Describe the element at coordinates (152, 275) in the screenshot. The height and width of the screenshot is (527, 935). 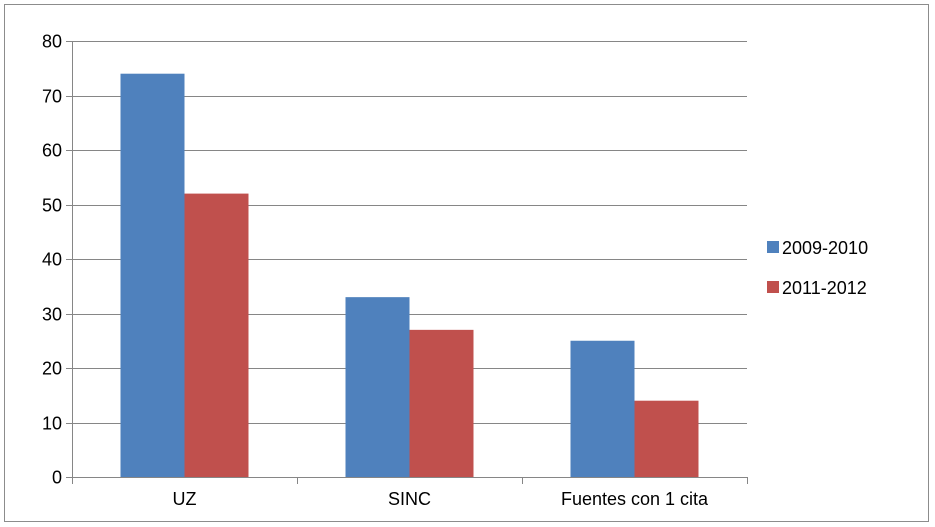
I see `bar-2009-2010-uz` at that location.